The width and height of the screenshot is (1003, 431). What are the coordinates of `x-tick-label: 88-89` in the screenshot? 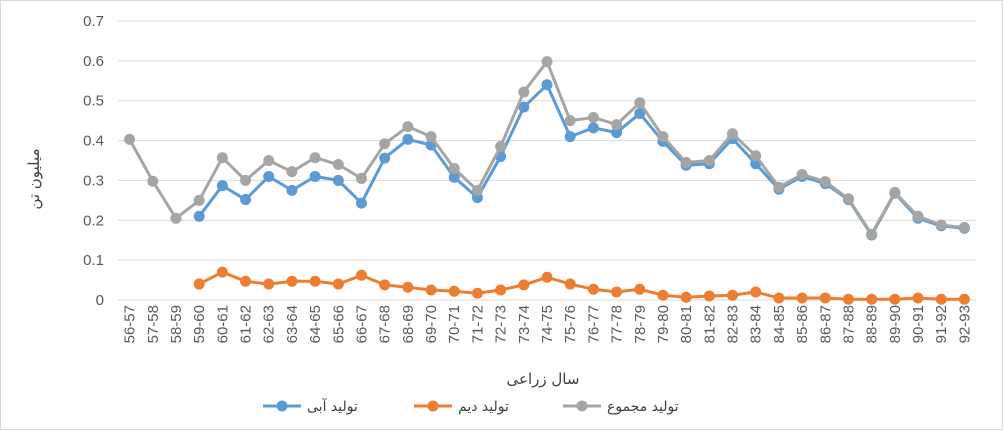 It's located at (872, 324).